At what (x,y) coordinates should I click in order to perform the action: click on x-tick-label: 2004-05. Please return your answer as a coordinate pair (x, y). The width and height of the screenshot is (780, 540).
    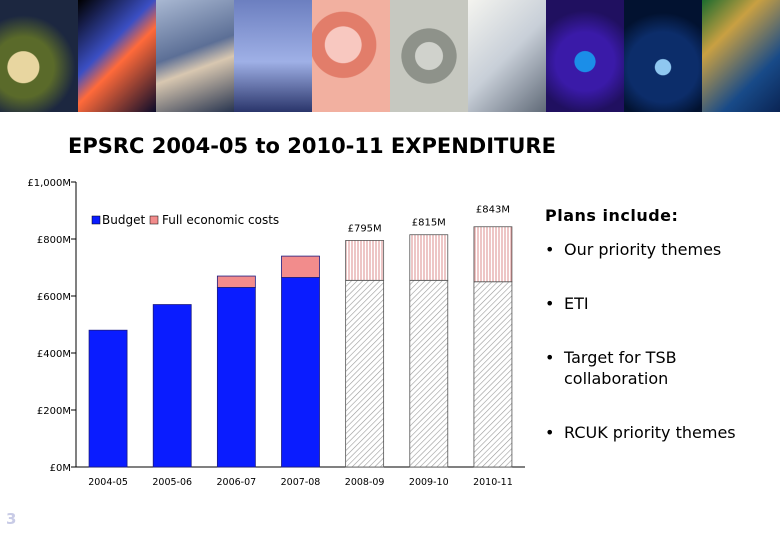
    Looking at the image, I should click on (108, 482).